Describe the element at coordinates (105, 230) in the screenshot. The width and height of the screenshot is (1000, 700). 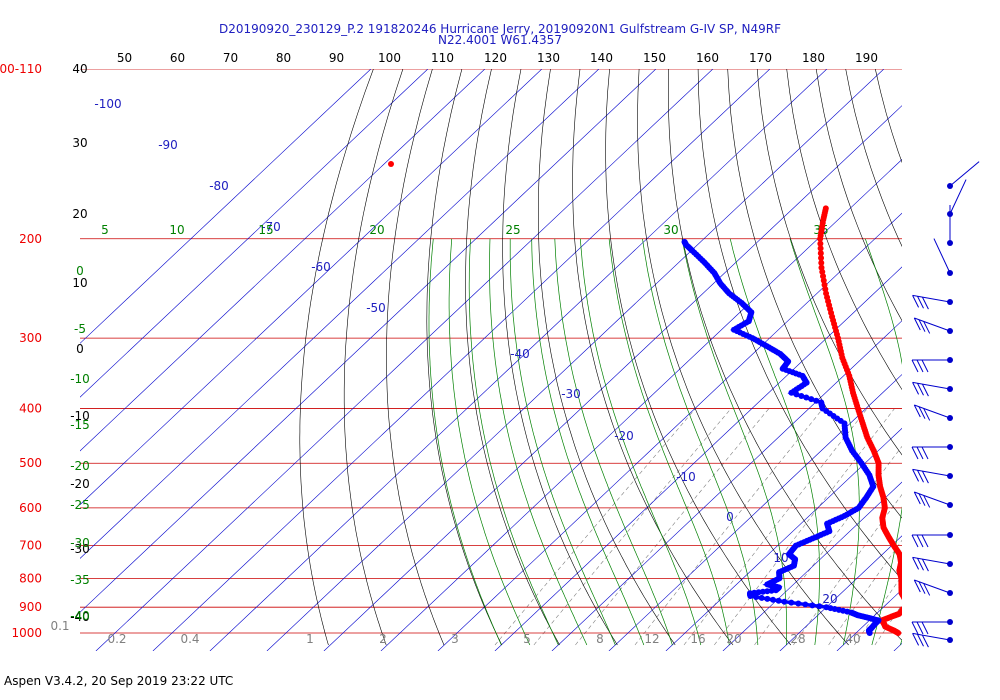
I see `moist-adiabat-label: 5` at that location.